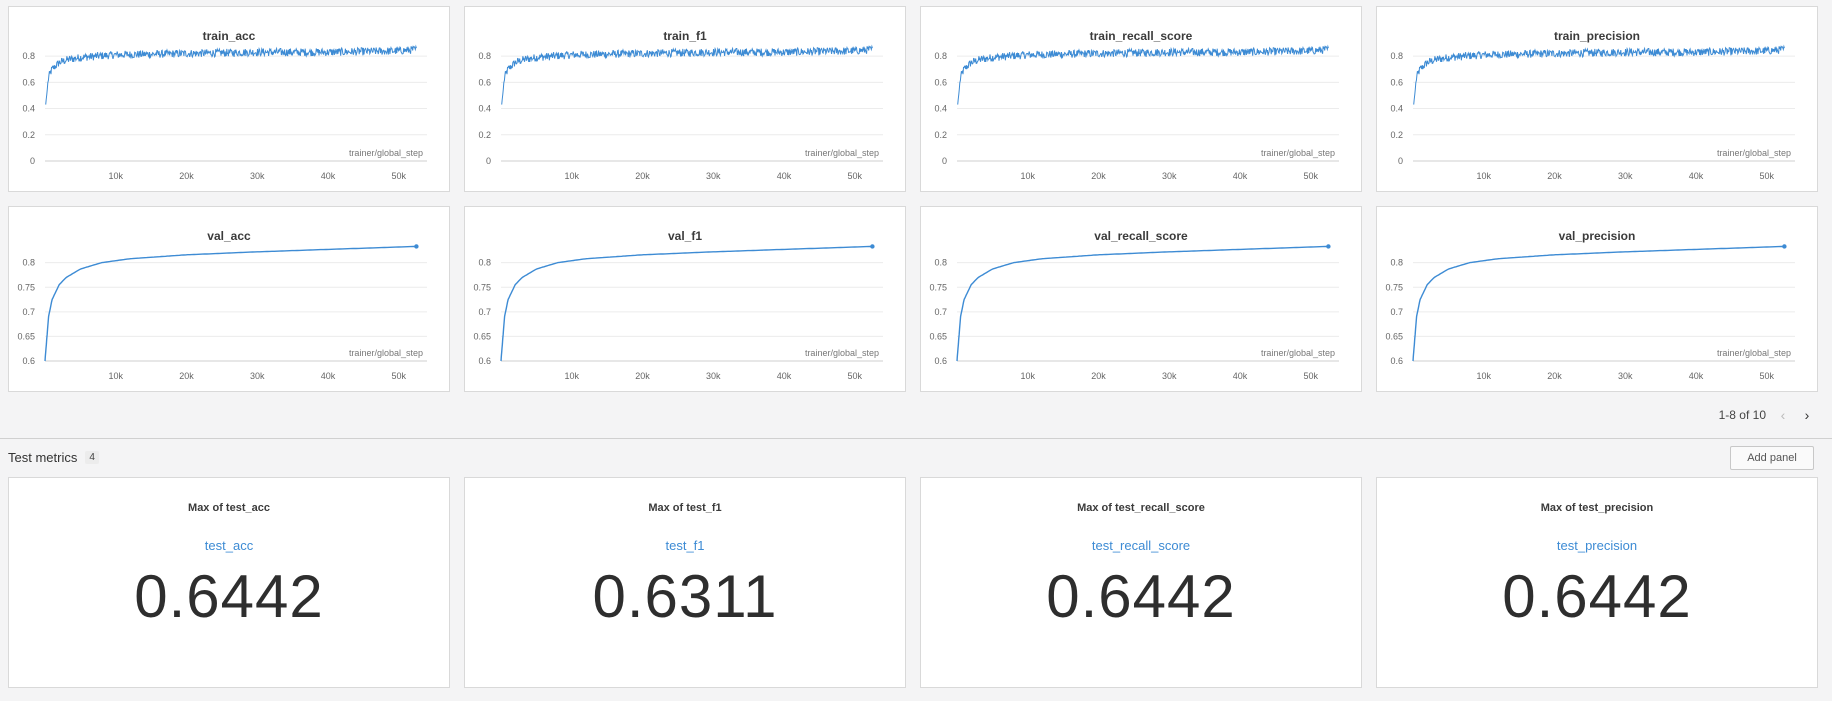  I want to click on scalar-panel-test-acc: Max of test_acc test_acc 0.6442, so click(229, 582).